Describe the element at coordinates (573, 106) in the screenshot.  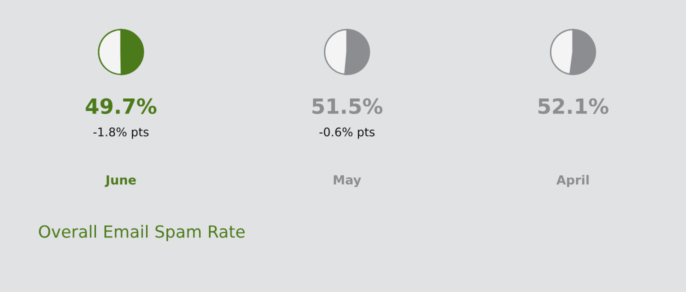
I see `data-label: 52.1%` at that location.